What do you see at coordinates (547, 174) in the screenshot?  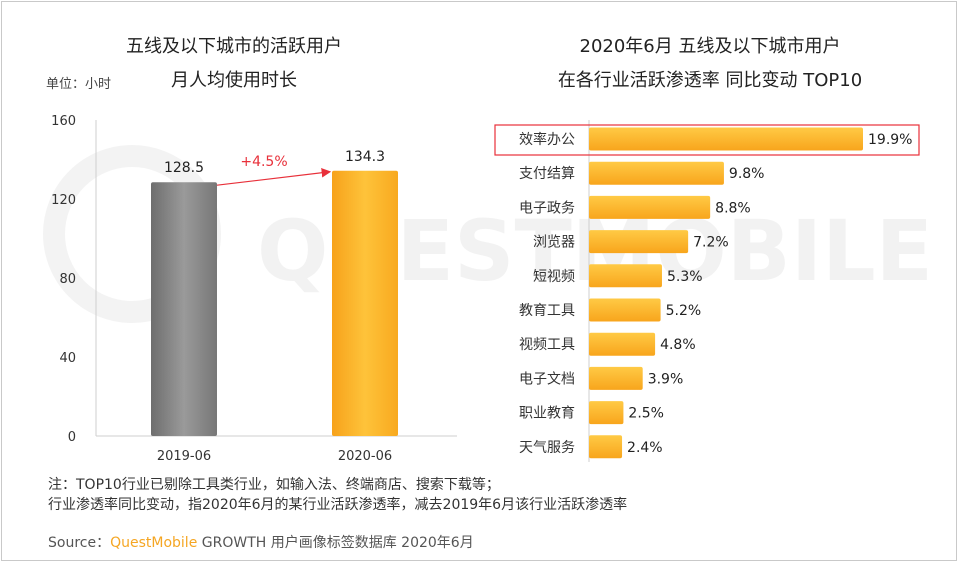 I see `right-category-label: 支付结算` at bounding box center [547, 174].